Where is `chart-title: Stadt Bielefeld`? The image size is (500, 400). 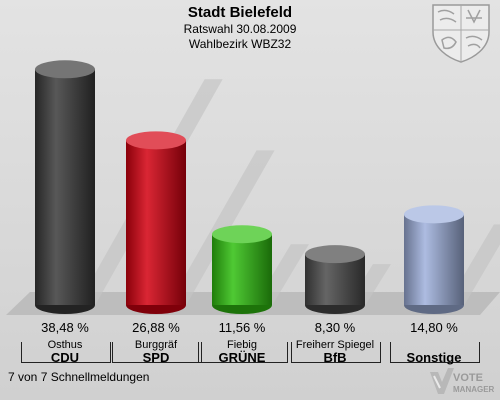
chart-title: Stadt Bielefeld is located at coordinates (240, 12).